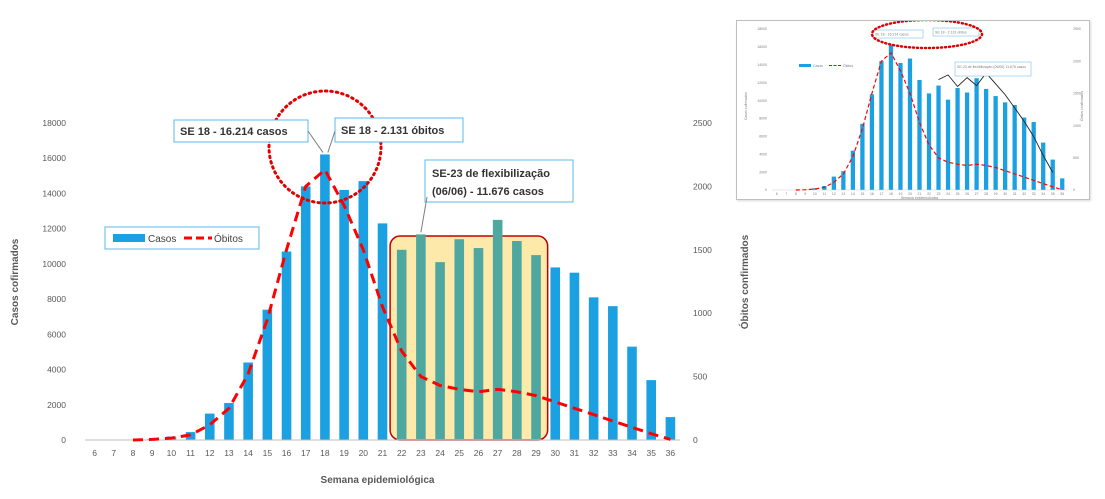  Describe the element at coordinates (744, 281) in the screenshot. I see `y2-axis-title: Óbitos confirmados` at that location.